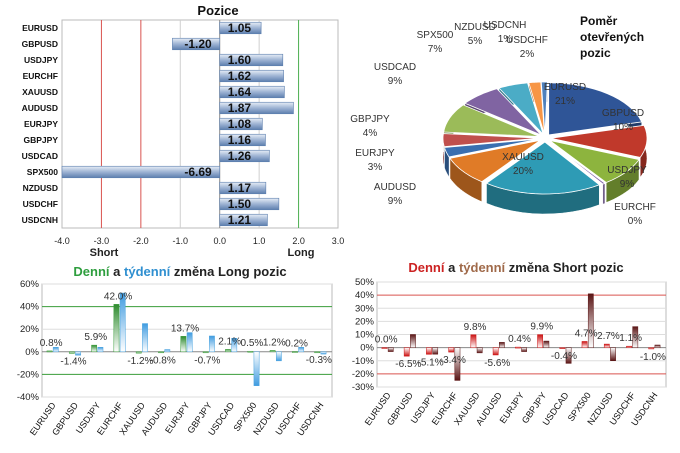  Describe the element at coordinates (375, 153) in the screenshot. I see `pie-label-eurjpy: EURJPY` at that location.